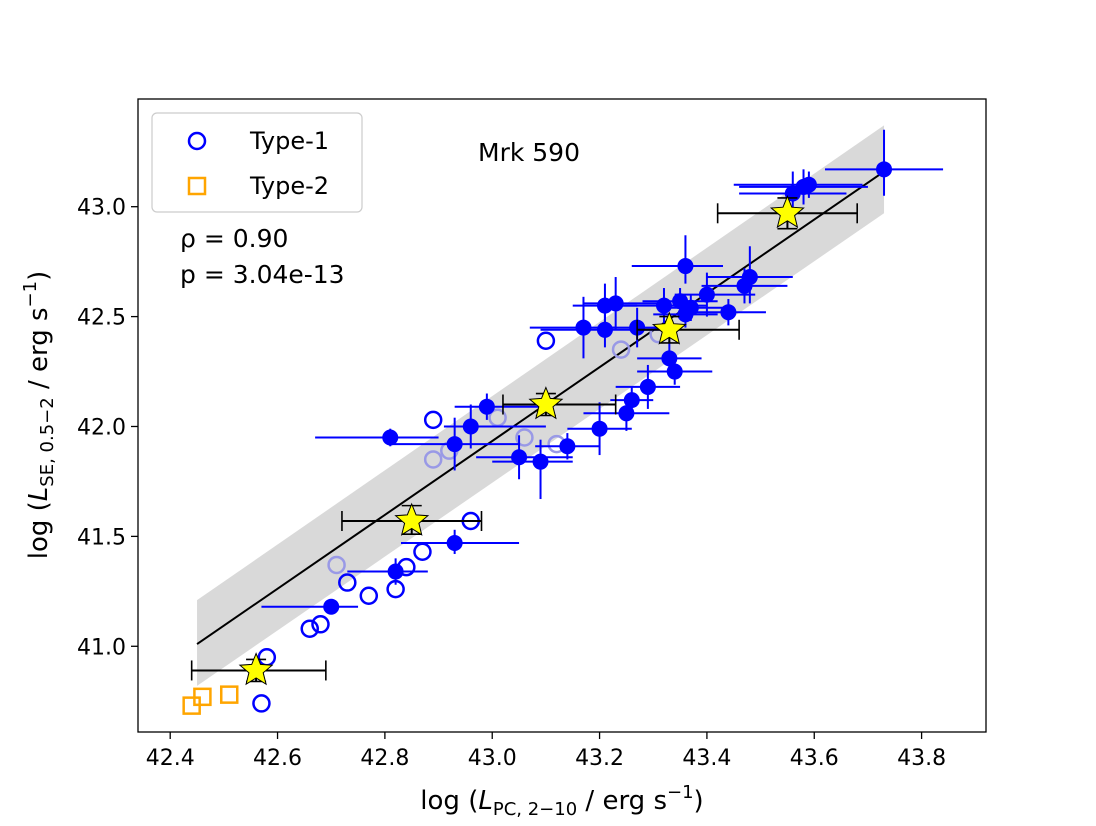  Describe the element at coordinates (921, 758) in the screenshot. I see `x-tick-label: 43.8` at that location.